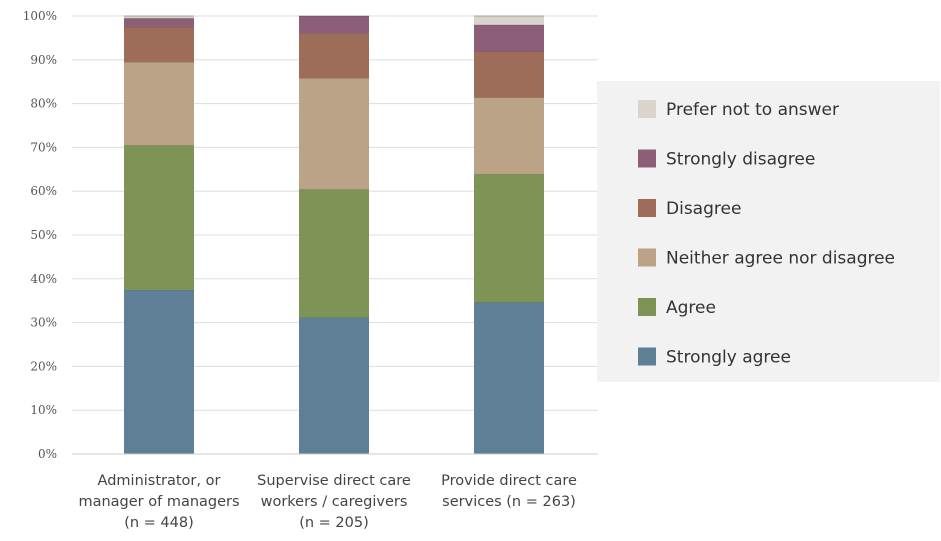 The height and width of the screenshot is (541, 941). What do you see at coordinates (740, 160) in the screenshot?
I see `legend-label: Strongly disagree` at bounding box center [740, 160].